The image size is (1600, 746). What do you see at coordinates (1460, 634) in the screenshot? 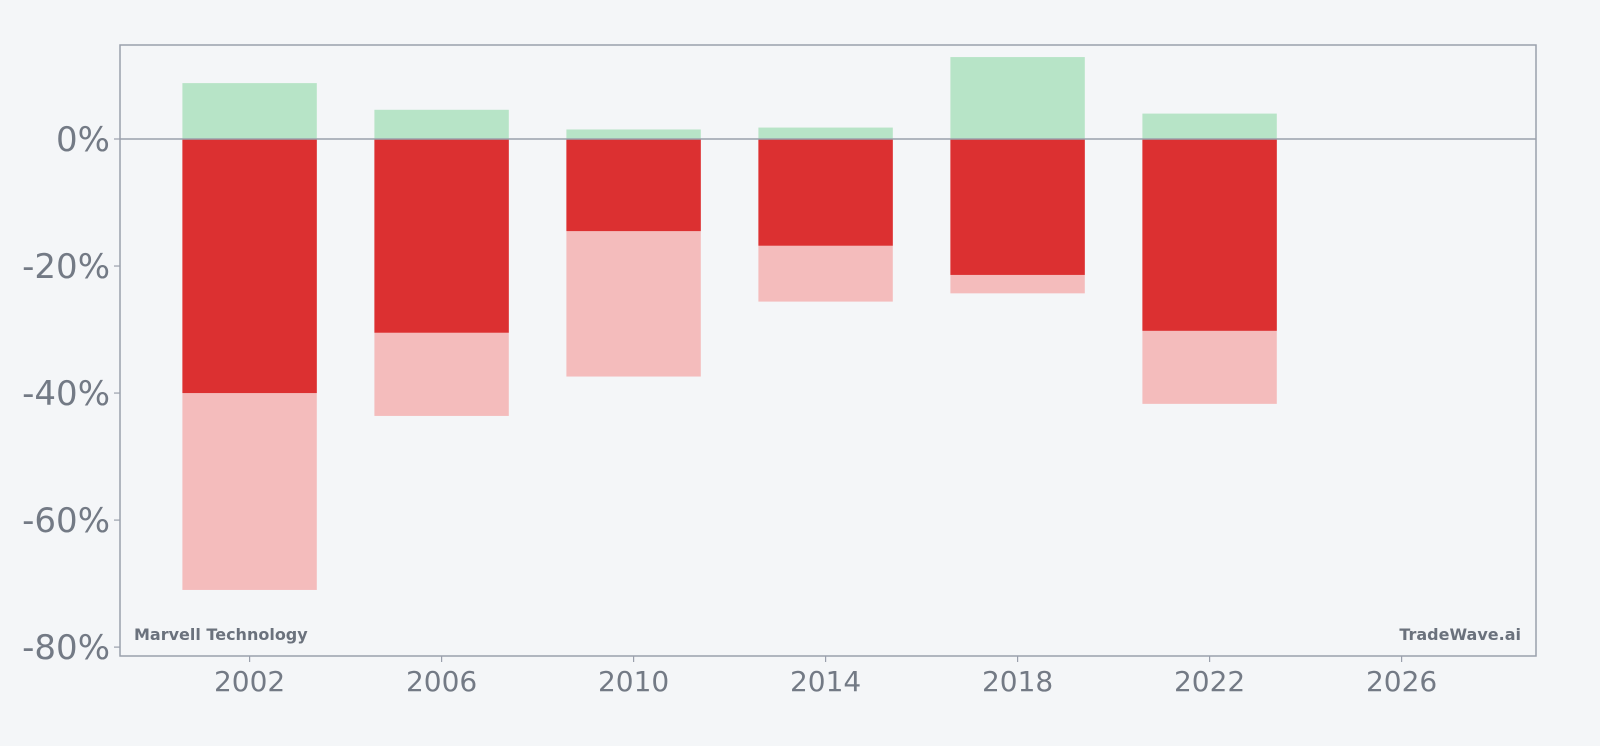
I see `source-label: TradeWave.ai` at bounding box center [1460, 634].